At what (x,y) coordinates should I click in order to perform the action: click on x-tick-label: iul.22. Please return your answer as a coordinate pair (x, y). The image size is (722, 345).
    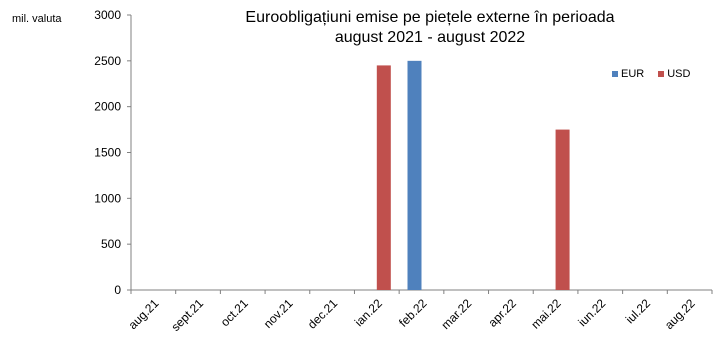
    Looking at the image, I should click on (638, 311).